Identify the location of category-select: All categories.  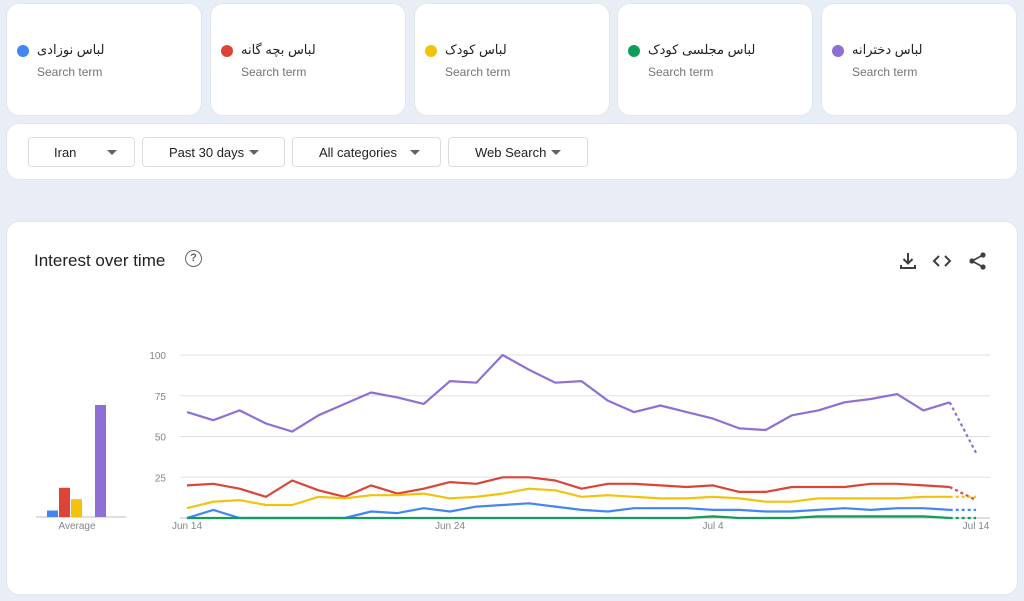
(366, 152).